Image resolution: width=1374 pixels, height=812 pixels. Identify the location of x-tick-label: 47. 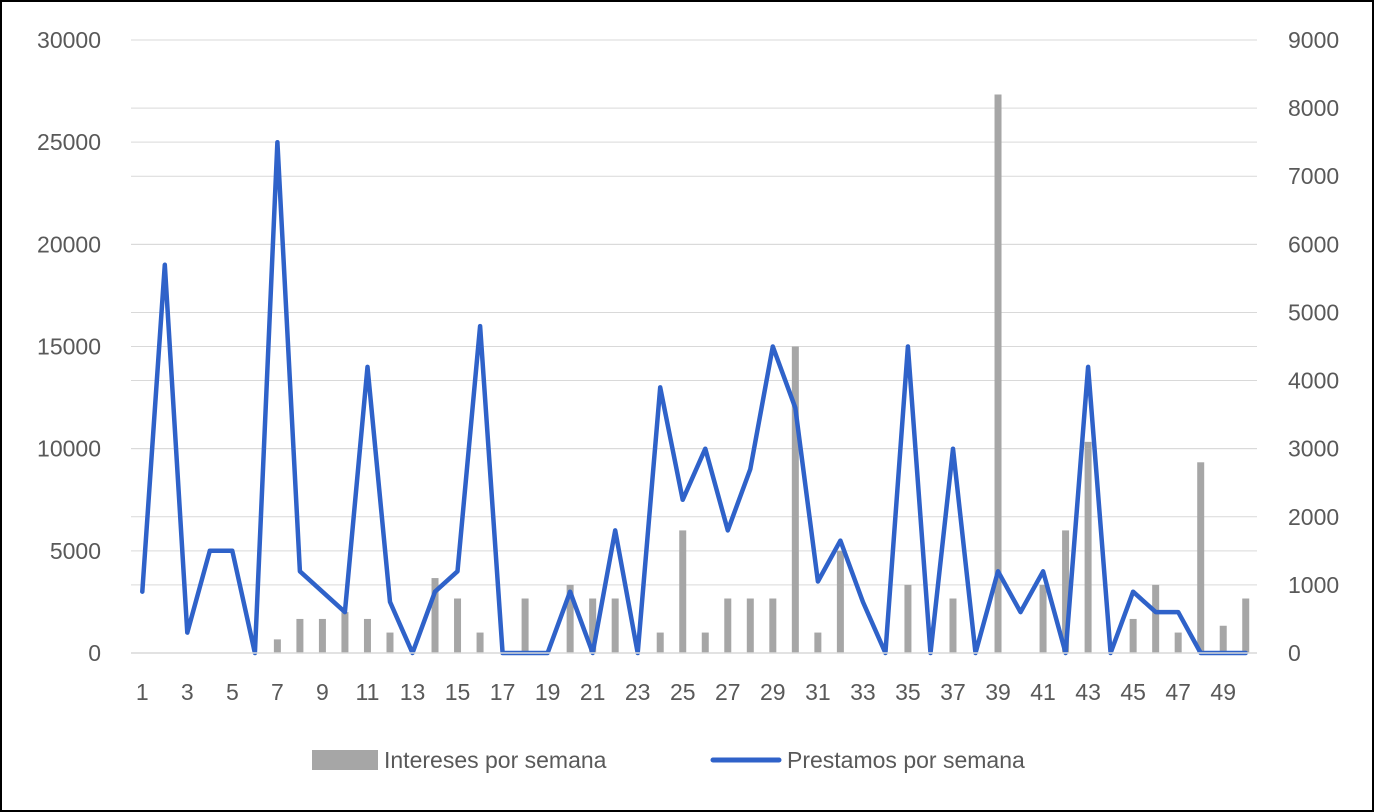
(1178, 692).